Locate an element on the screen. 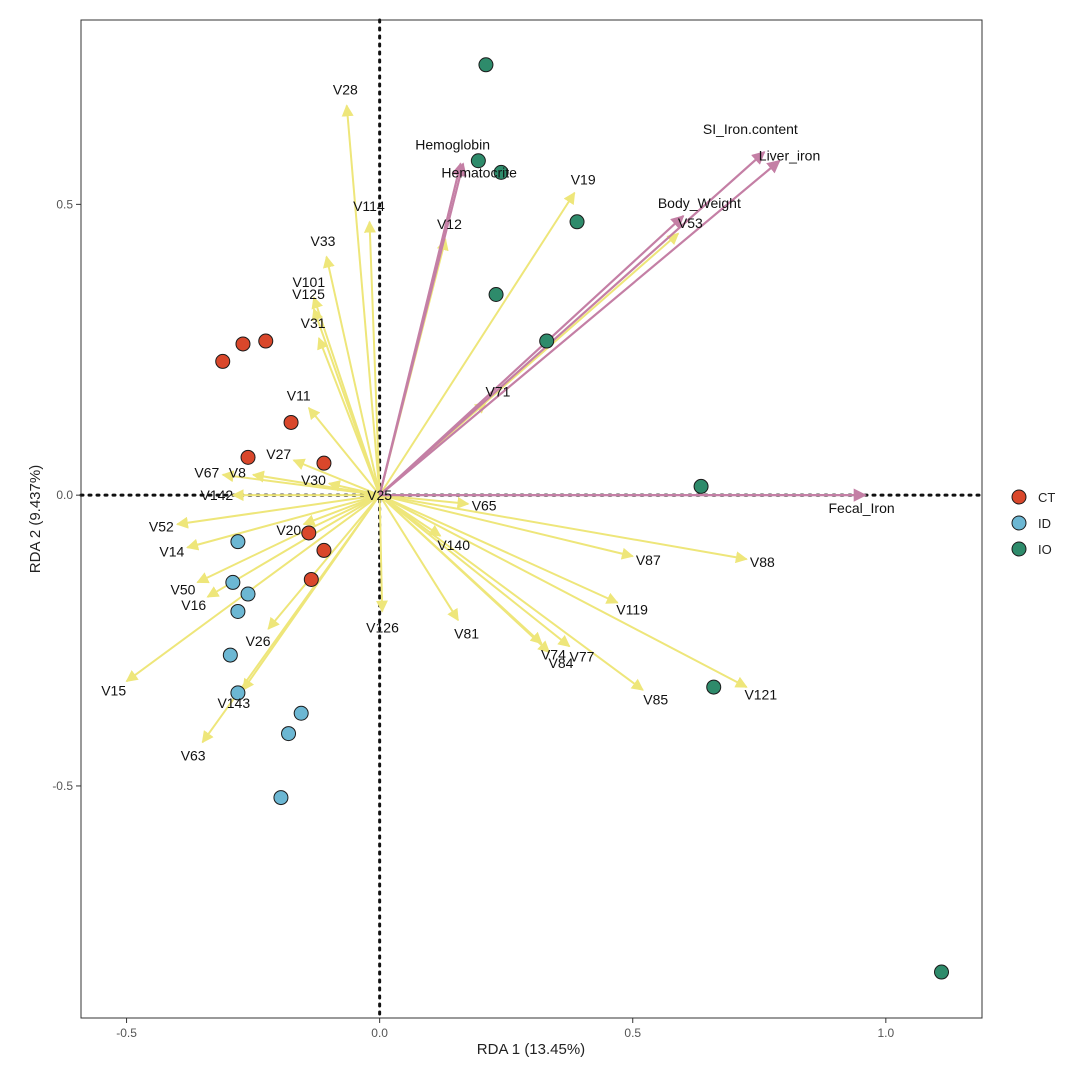 The width and height of the screenshot is (1080, 1078). species-label-v126: V126 is located at coordinates (382, 627).